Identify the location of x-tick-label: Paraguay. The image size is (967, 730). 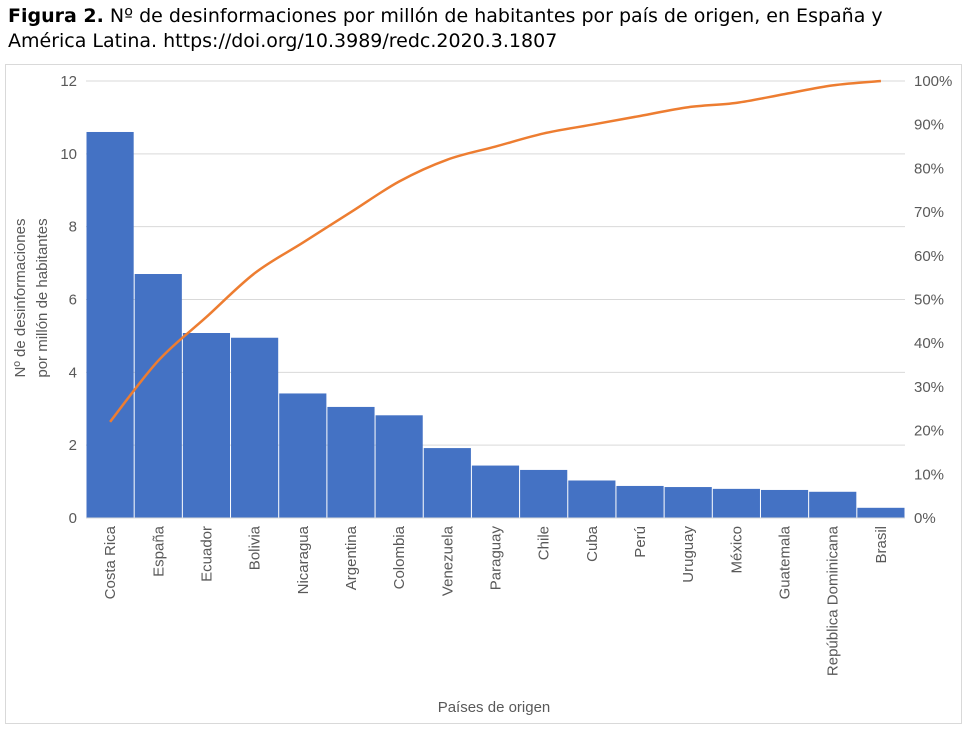
(496, 558).